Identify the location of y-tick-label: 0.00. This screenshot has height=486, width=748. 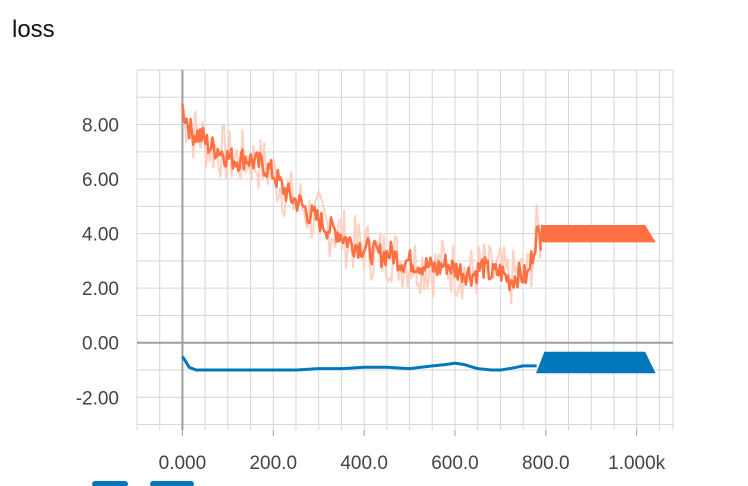
(100, 344).